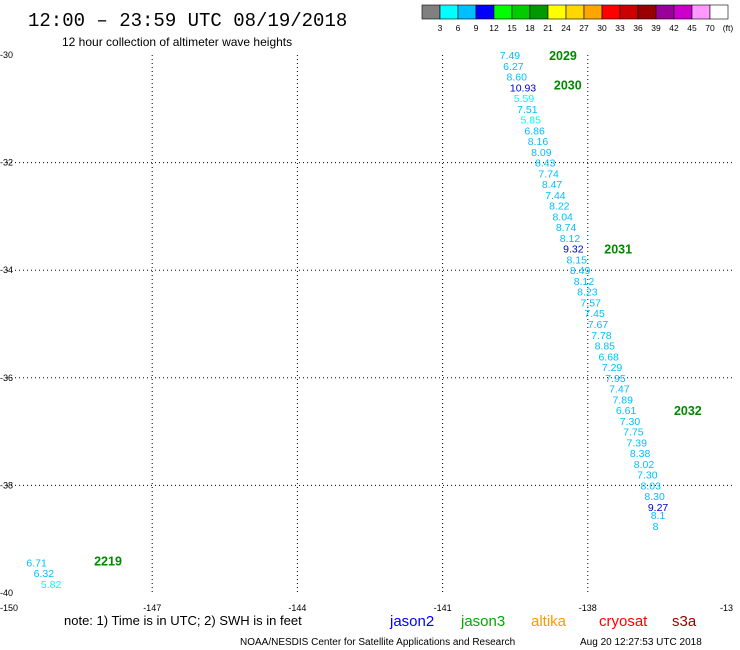 Image resolution: width=740 pixels, height=650 pixels. Describe the element at coordinates (549, 621) in the screenshot. I see `satellite-altika: altika` at that location.